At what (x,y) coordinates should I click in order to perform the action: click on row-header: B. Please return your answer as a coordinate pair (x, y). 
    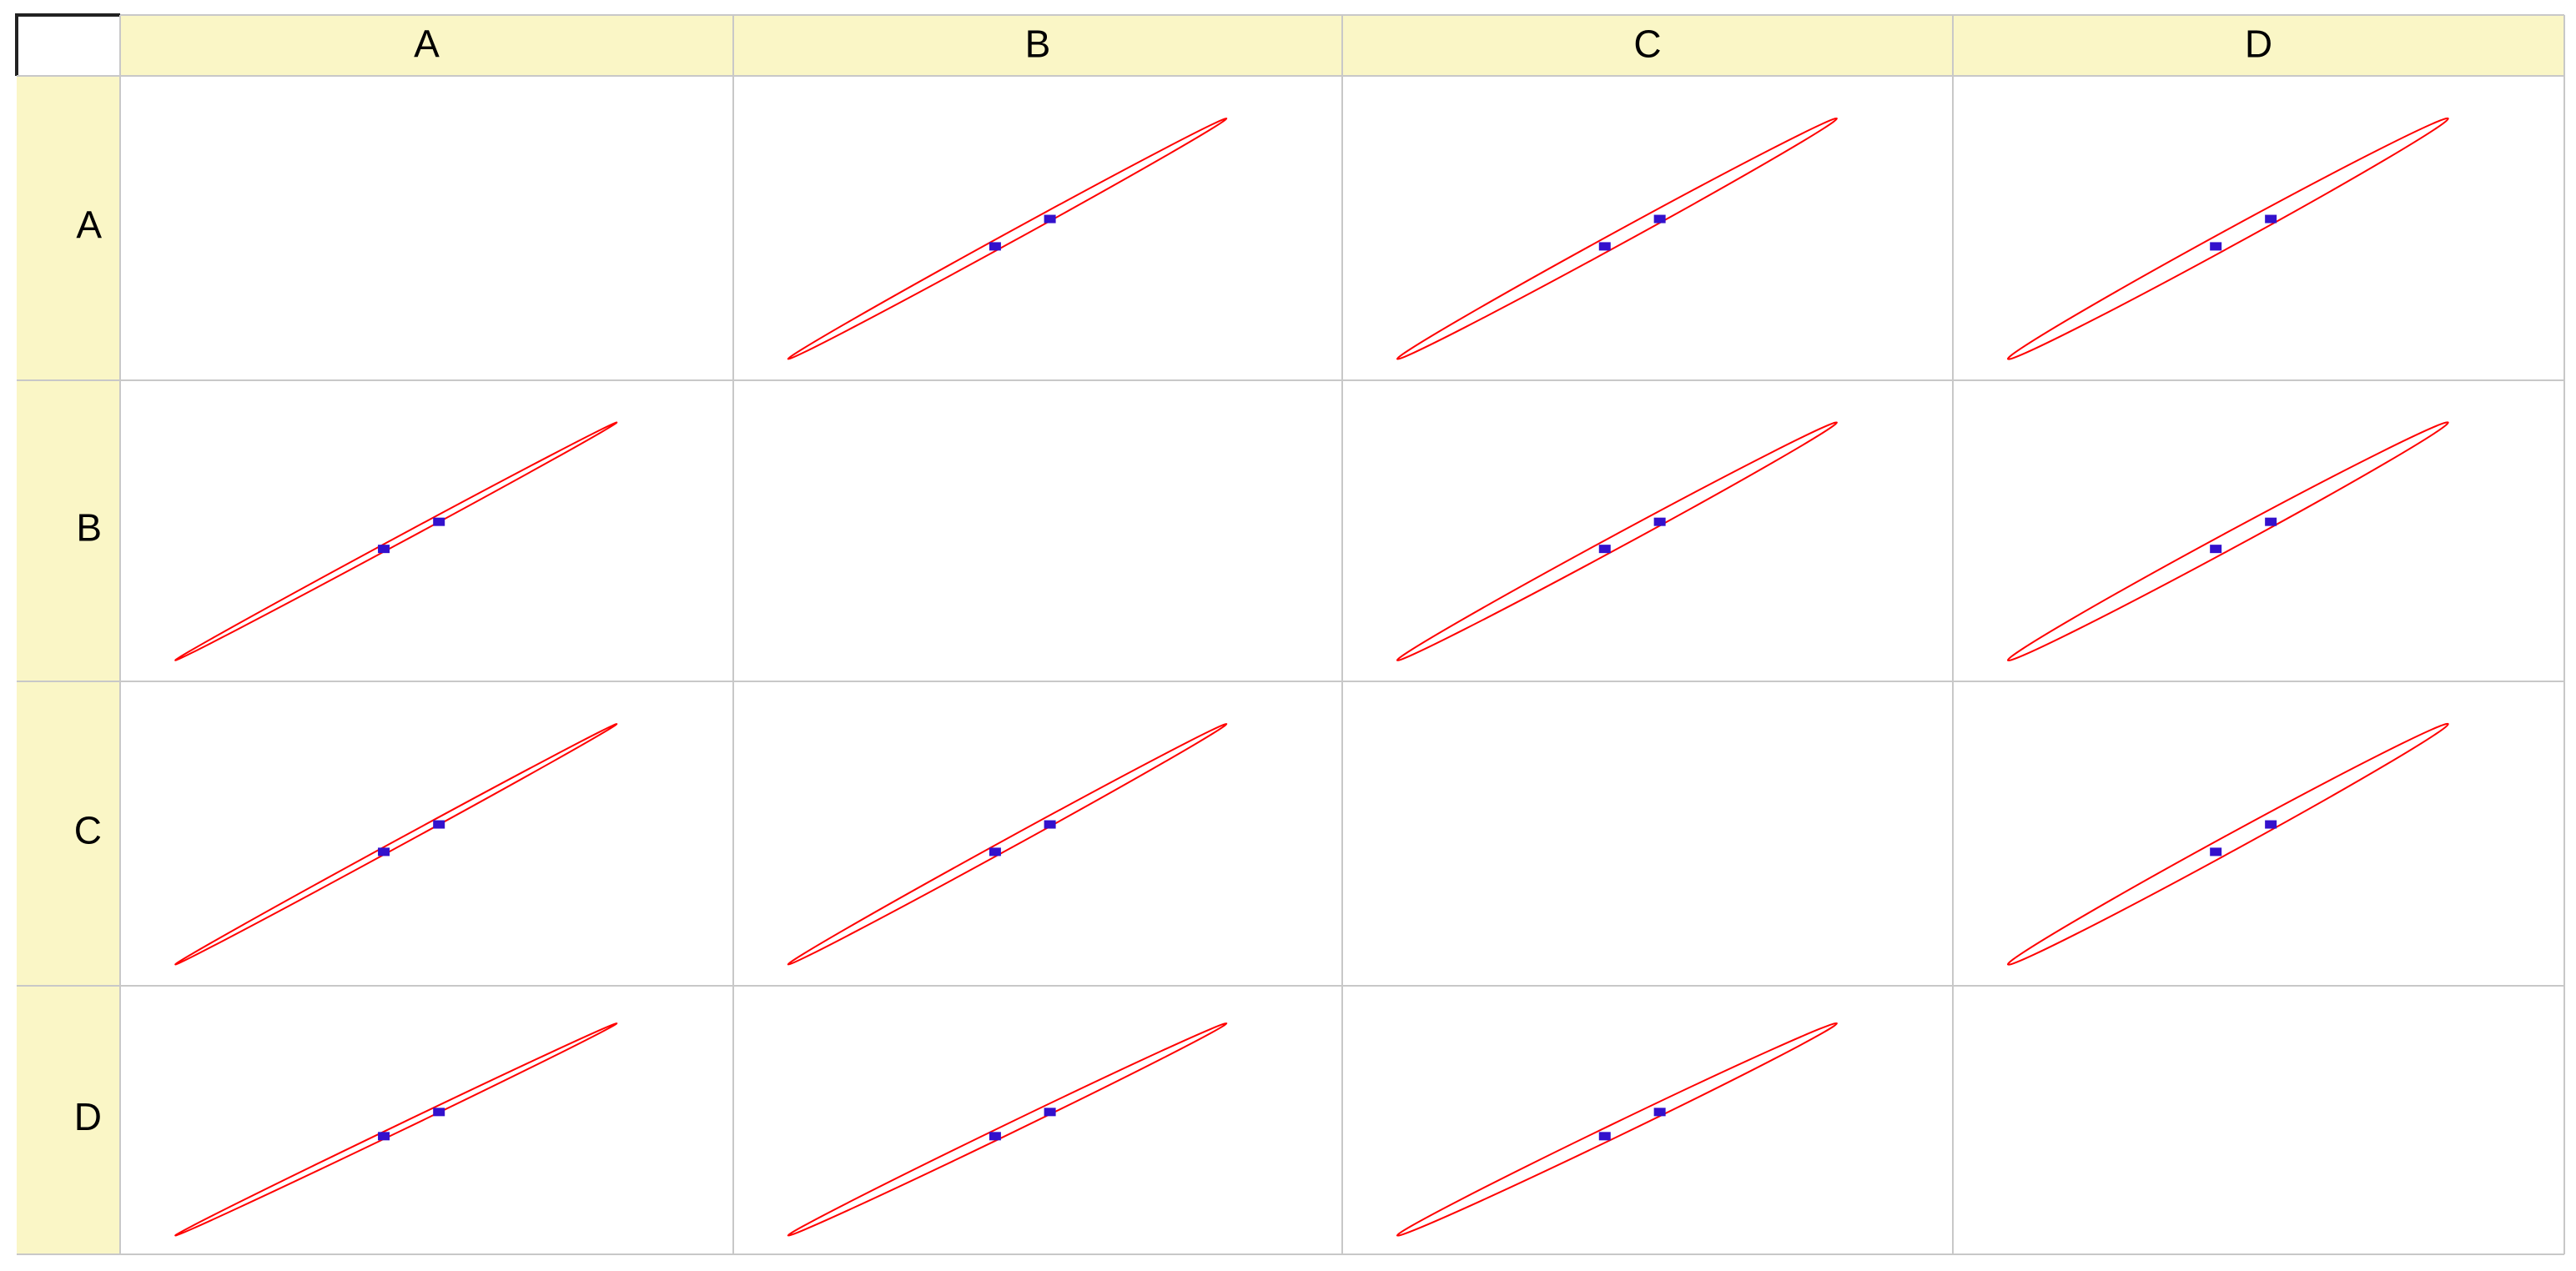
    Looking at the image, I should click on (89, 528).